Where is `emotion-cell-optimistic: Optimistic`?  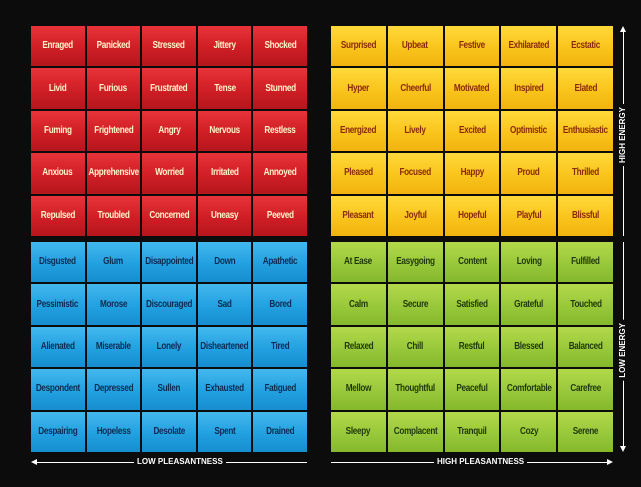
emotion-cell-optimistic: Optimistic is located at coordinates (529, 131).